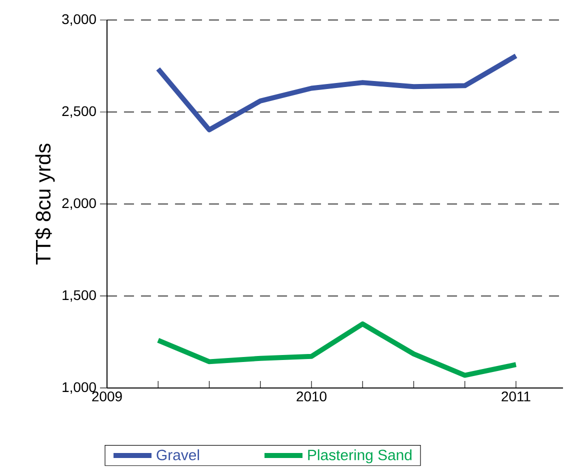  Describe the element at coordinates (107, 396) in the screenshot. I see `x-tick-label: 2009` at that location.